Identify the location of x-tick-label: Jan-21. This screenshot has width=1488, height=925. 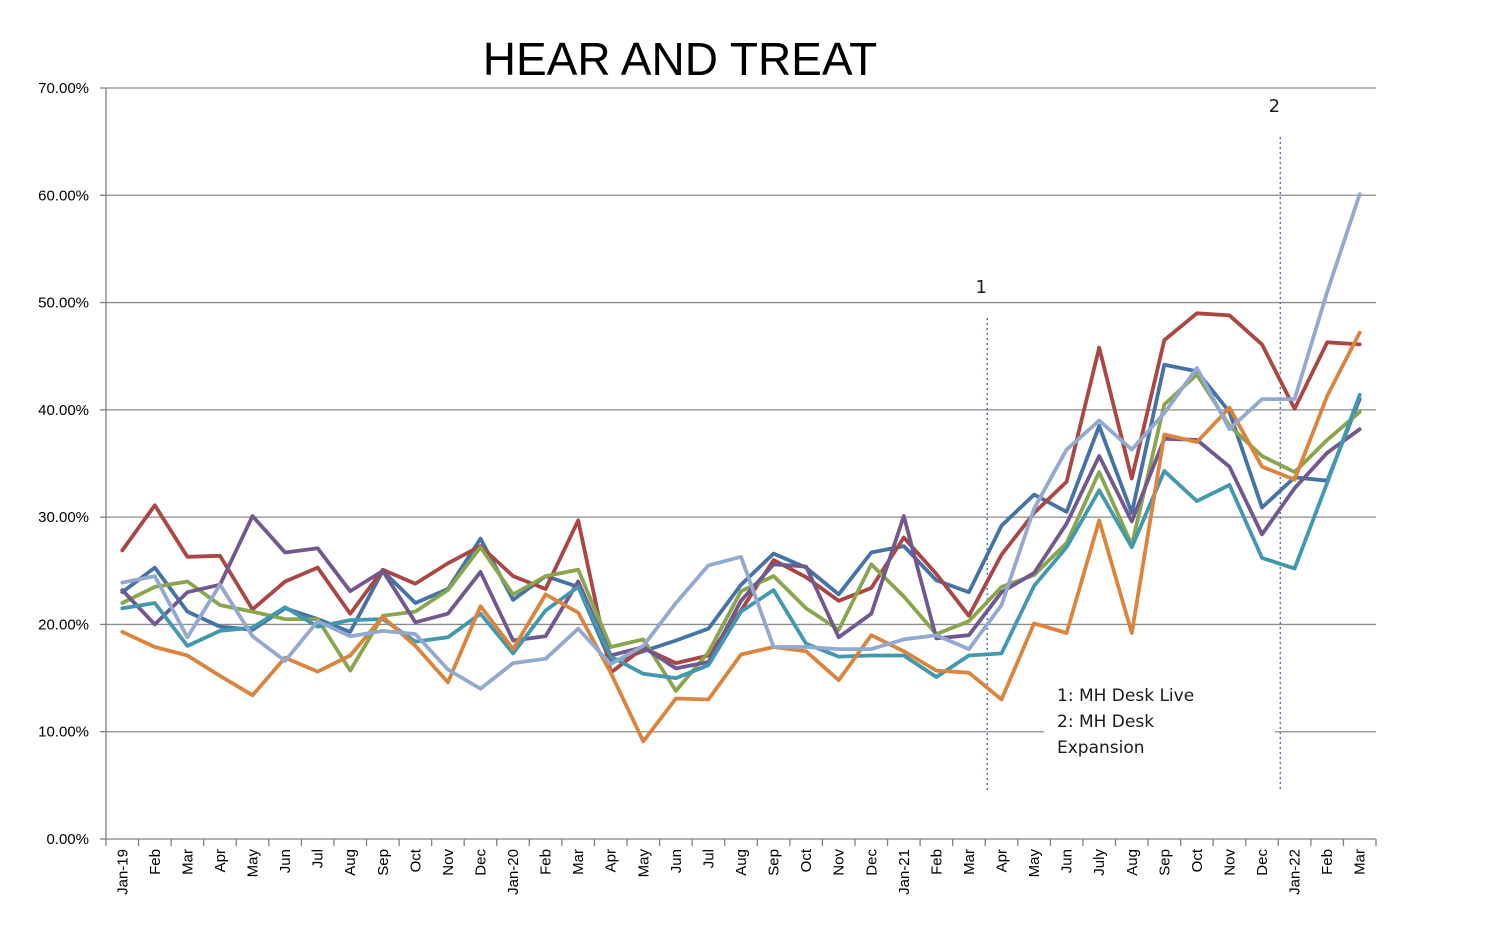
(904, 872).